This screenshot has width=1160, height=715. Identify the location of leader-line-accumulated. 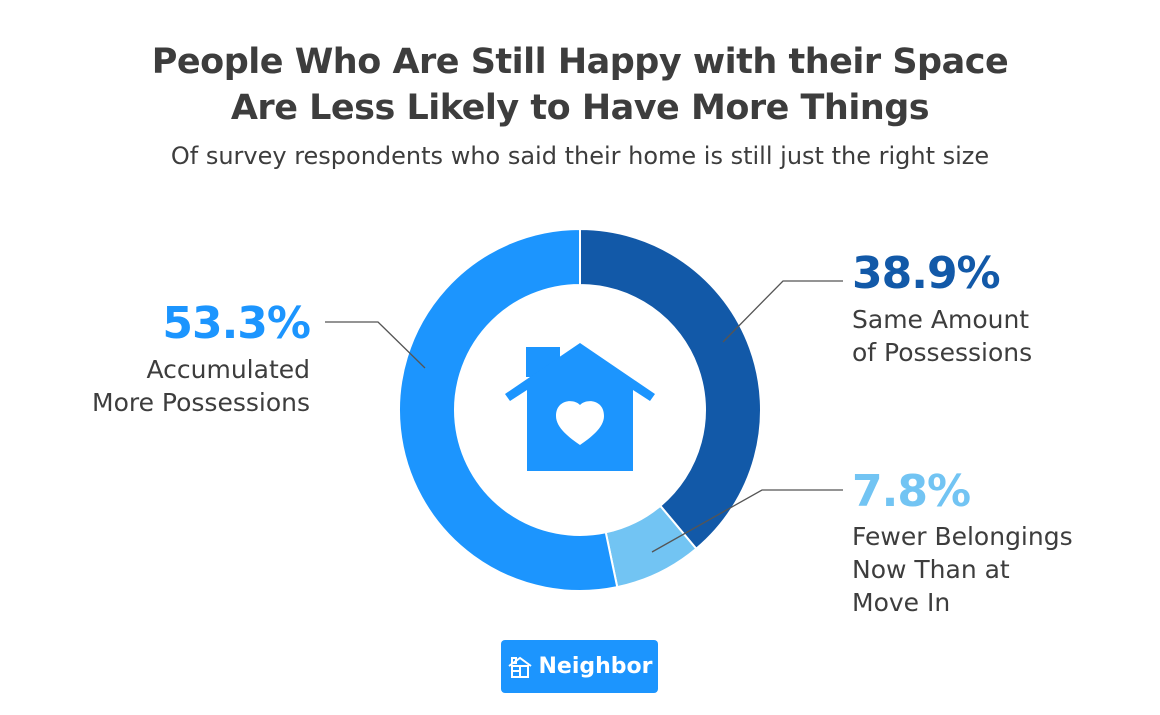
(375, 345).